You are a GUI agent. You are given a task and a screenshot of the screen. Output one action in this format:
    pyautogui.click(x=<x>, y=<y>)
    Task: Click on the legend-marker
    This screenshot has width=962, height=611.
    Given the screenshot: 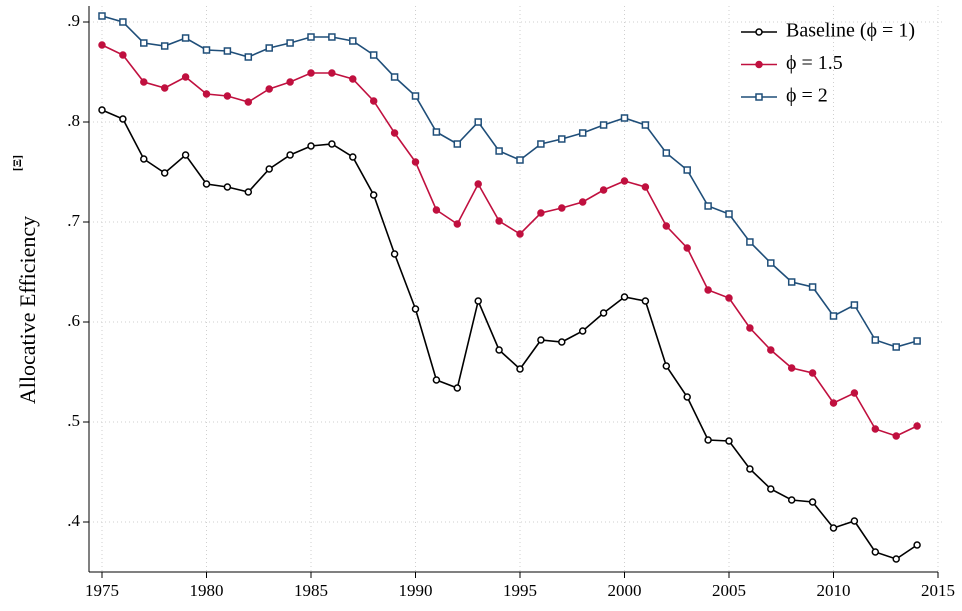 What is the action you would take?
    pyautogui.click(x=759, y=32)
    